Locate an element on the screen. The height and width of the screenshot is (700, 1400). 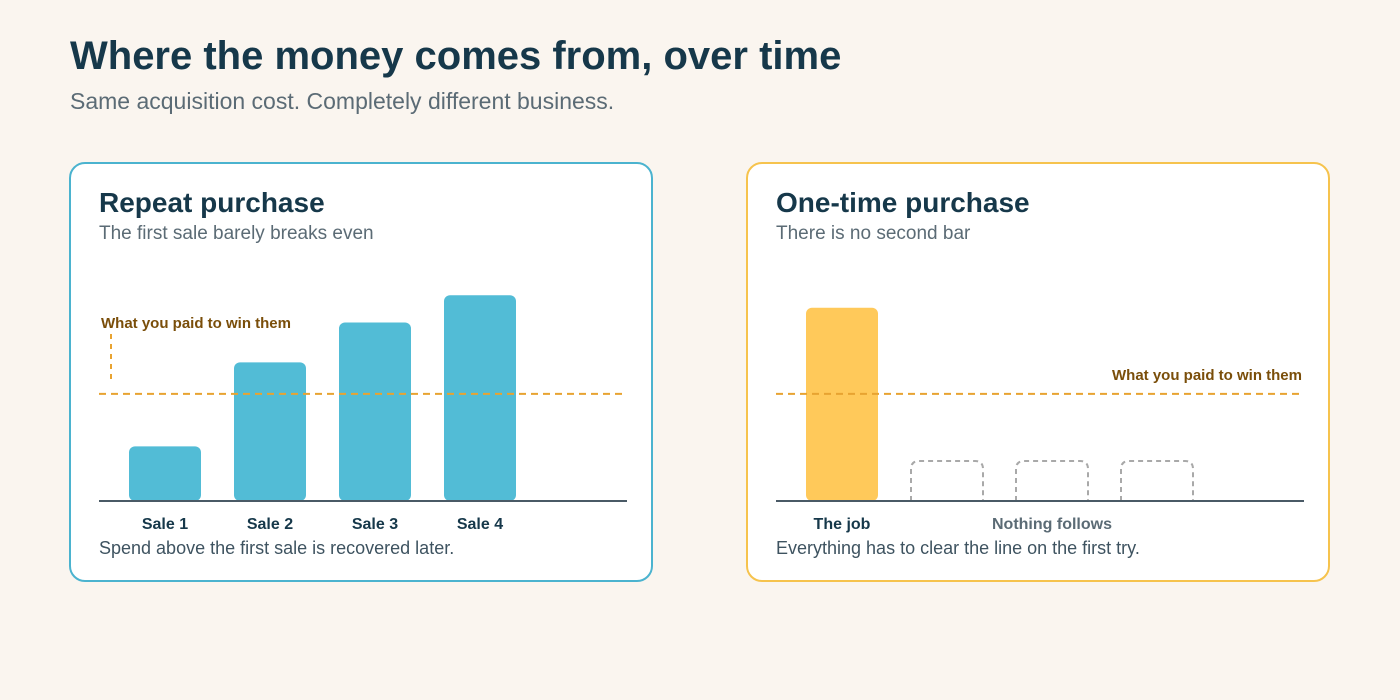
category-label: Sale 4 is located at coordinates (480, 524).